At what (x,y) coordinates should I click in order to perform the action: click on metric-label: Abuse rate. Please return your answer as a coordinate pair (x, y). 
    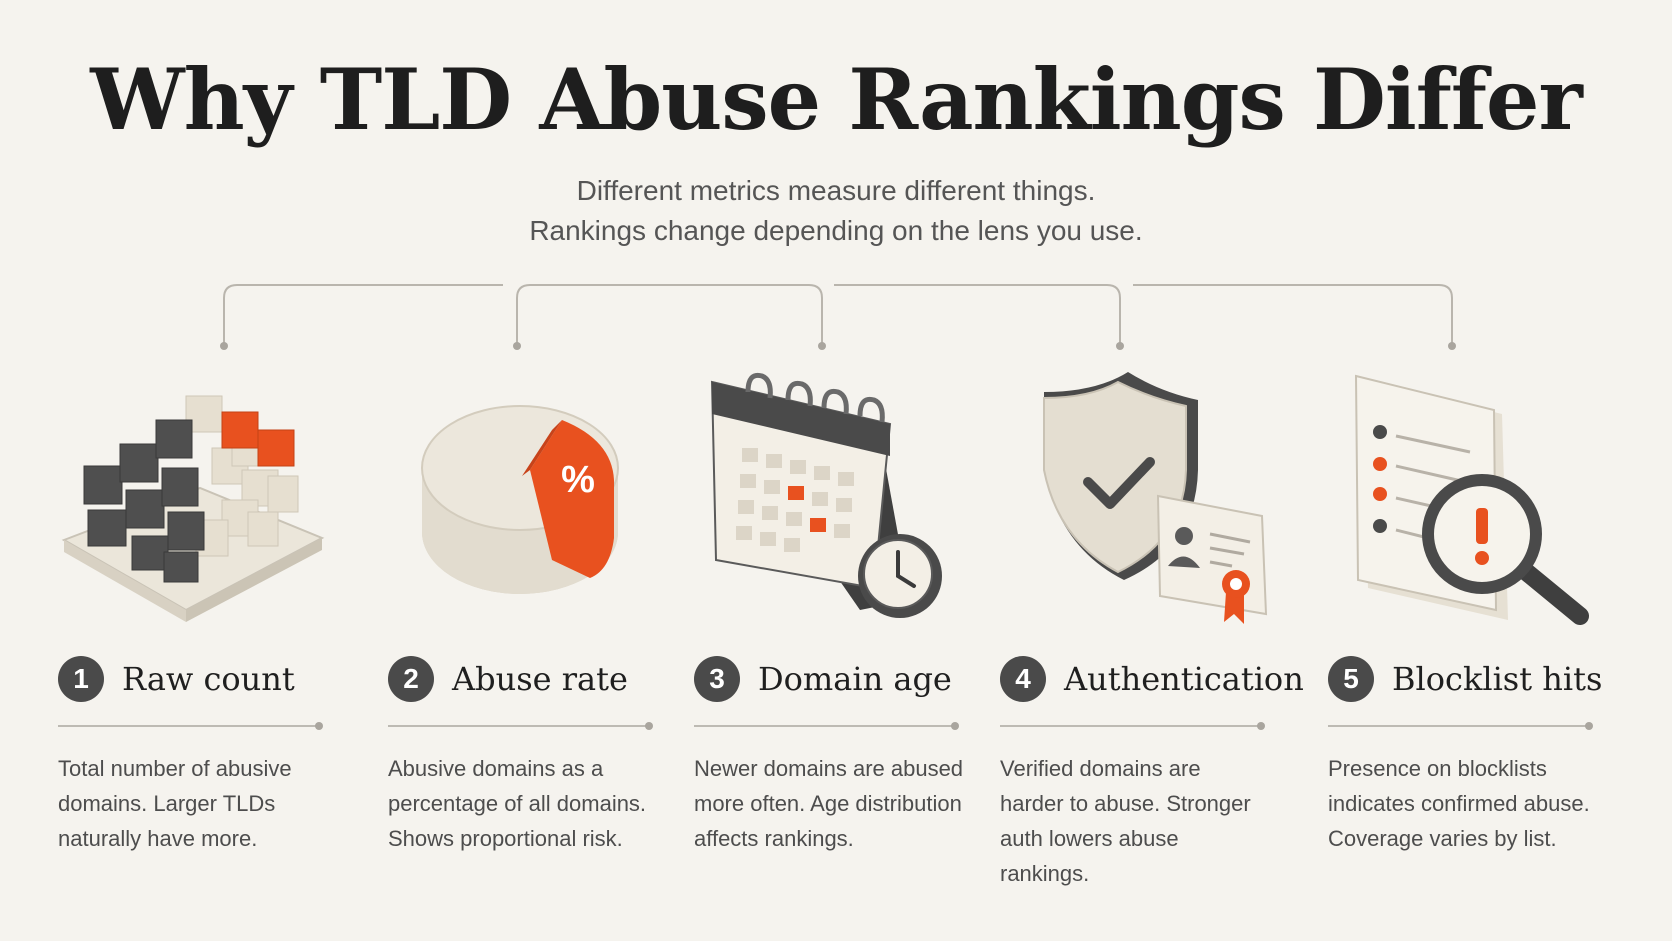
    Looking at the image, I should click on (540, 679).